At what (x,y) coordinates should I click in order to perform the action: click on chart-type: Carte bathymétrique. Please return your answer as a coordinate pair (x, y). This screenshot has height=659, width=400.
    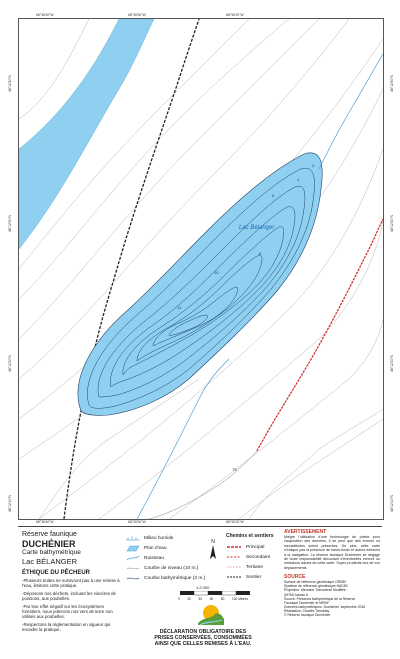
    Looking at the image, I should click on (51, 552).